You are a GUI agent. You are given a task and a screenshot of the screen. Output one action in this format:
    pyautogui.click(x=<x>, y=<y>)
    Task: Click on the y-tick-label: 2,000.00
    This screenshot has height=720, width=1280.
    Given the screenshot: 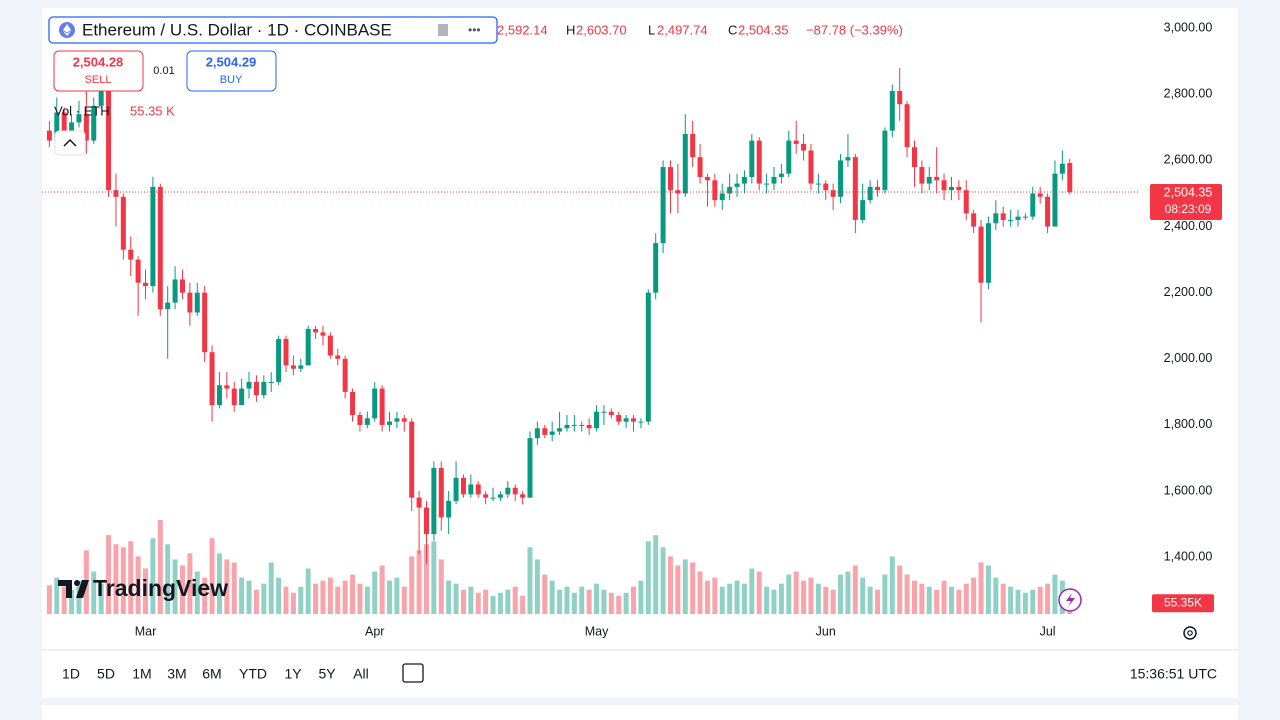 What is the action you would take?
    pyautogui.click(x=1188, y=358)
    